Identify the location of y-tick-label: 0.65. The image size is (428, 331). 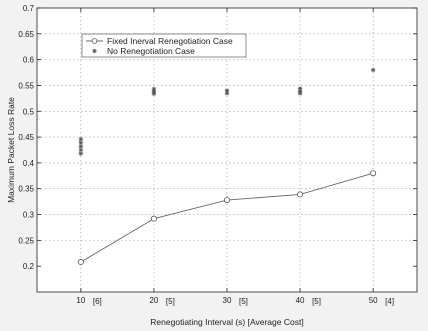
(26, 34).